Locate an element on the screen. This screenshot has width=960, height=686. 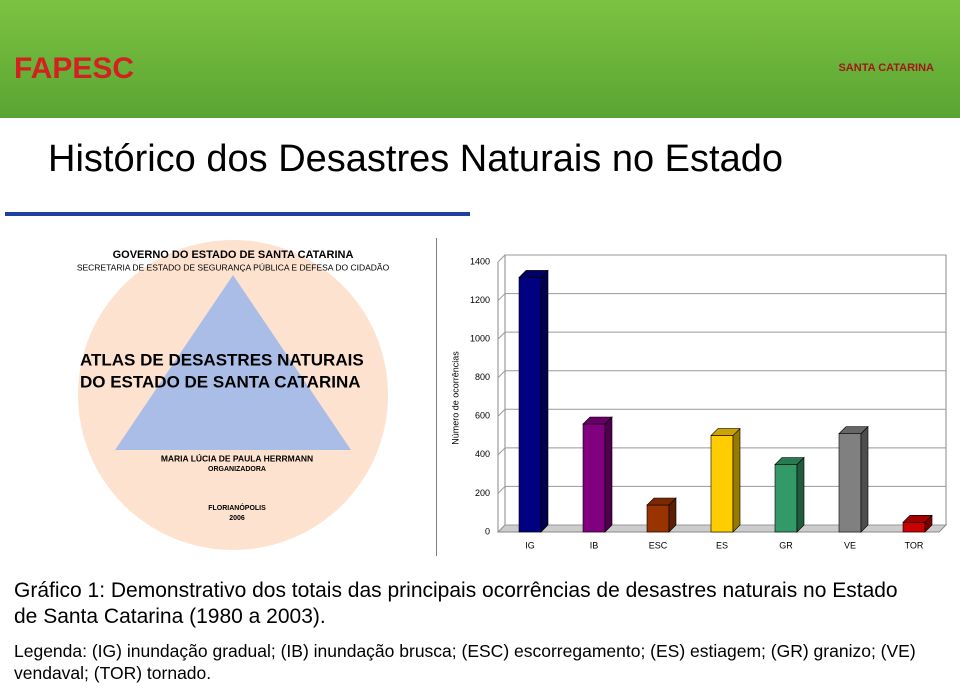
y-tick-label: 1200 is located at coordinates (480, 300).